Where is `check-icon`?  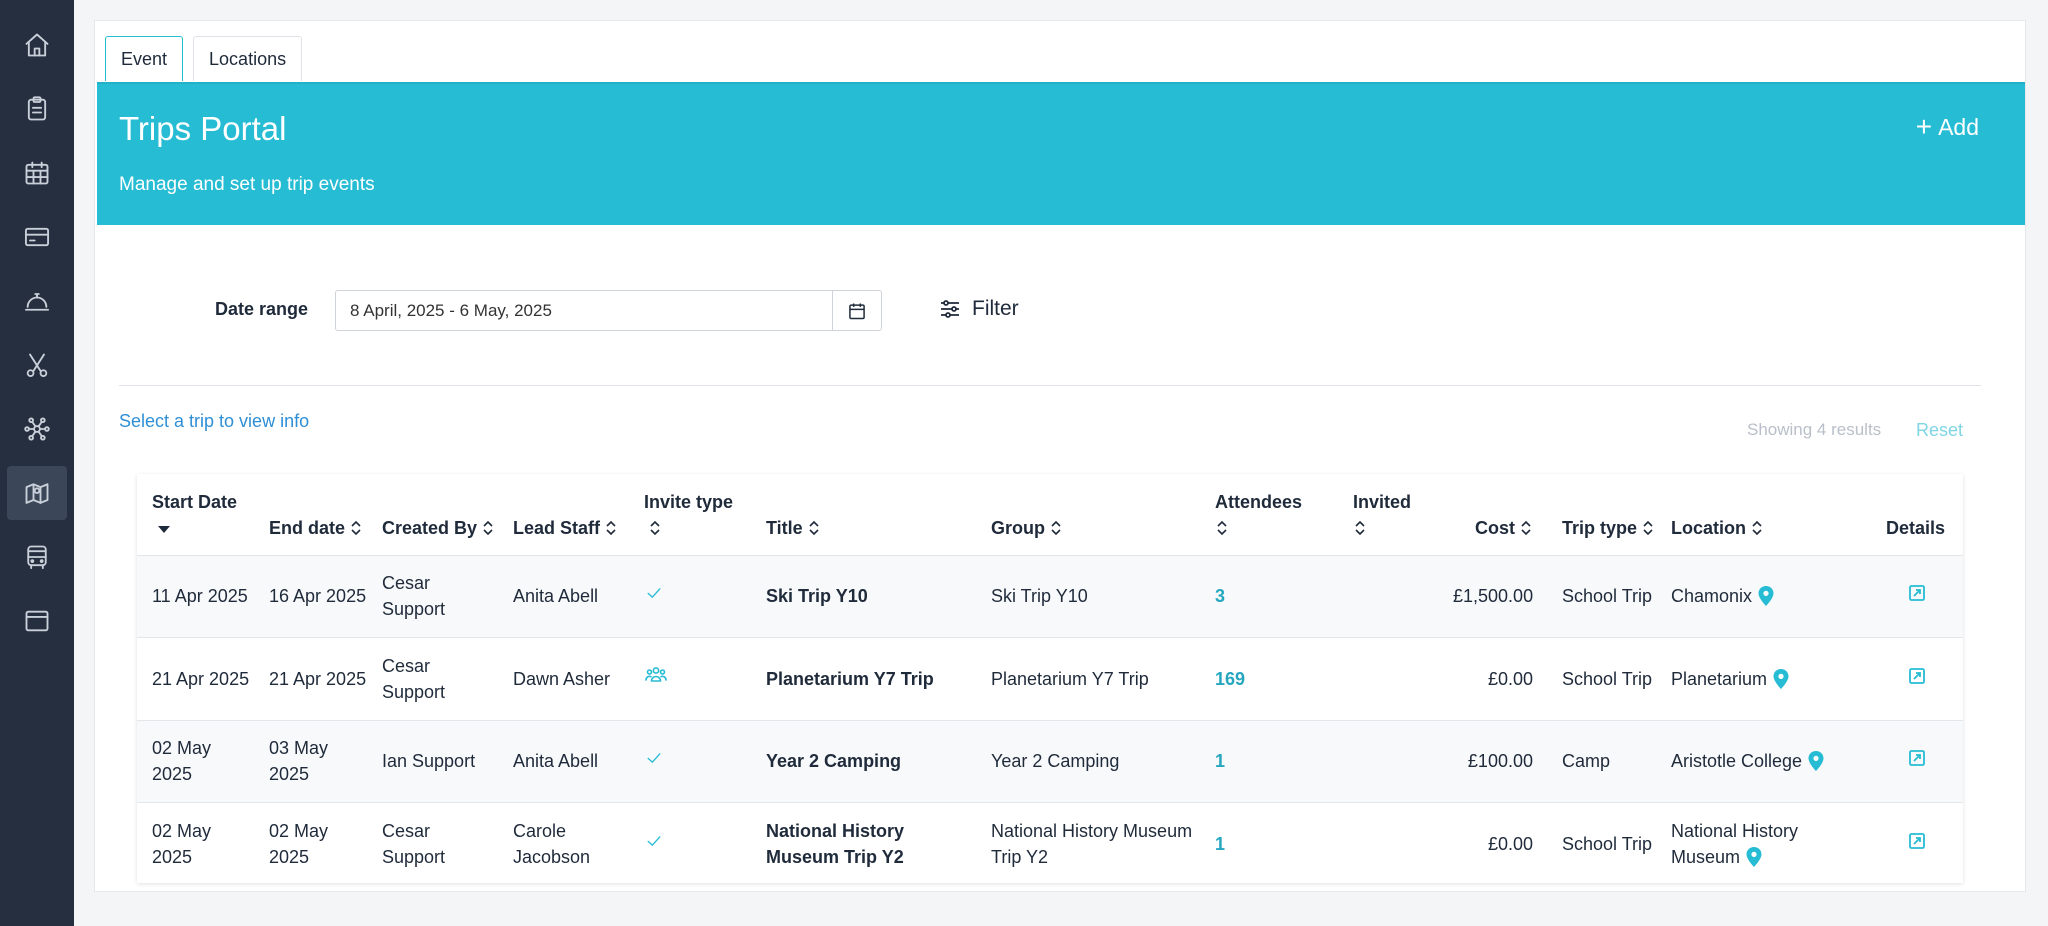 check-icon is located at coordinates (654, 845).